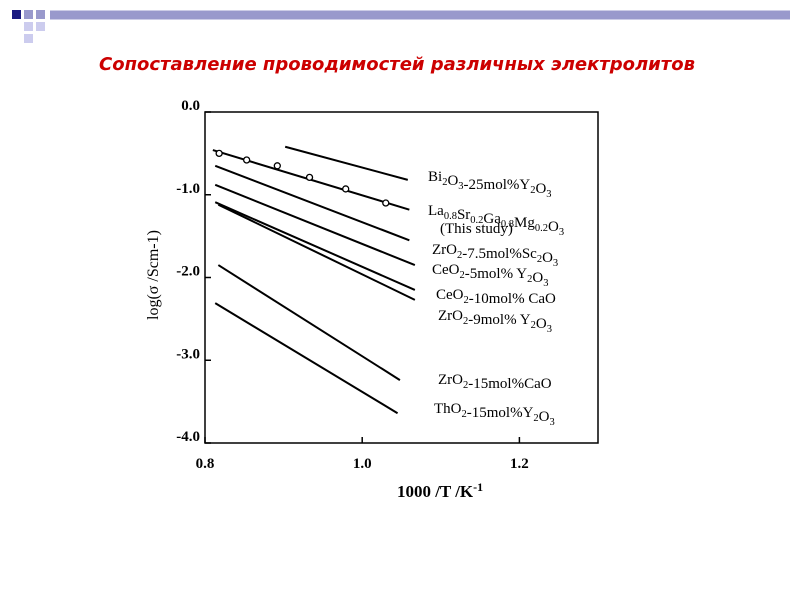  What do you see at coordinates (205, 464) in the screenshot?
I see `x-tick-label: 0.8` at bounding box center [205, 464].